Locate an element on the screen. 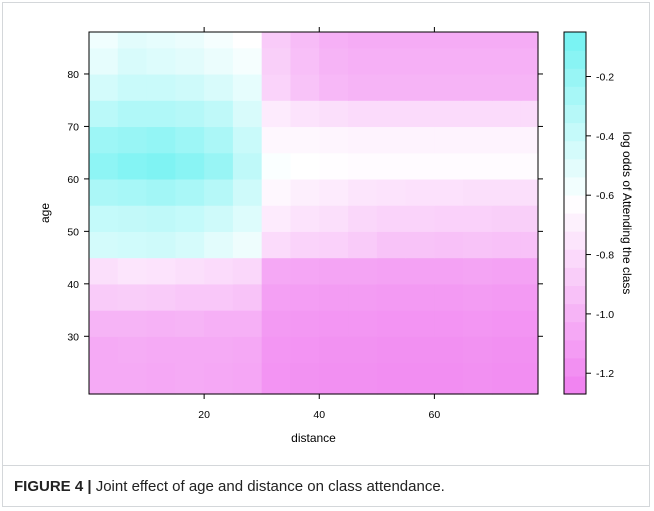 The image size is (654, 511). x-axis-title: distance is located at coordinates (313, 438).